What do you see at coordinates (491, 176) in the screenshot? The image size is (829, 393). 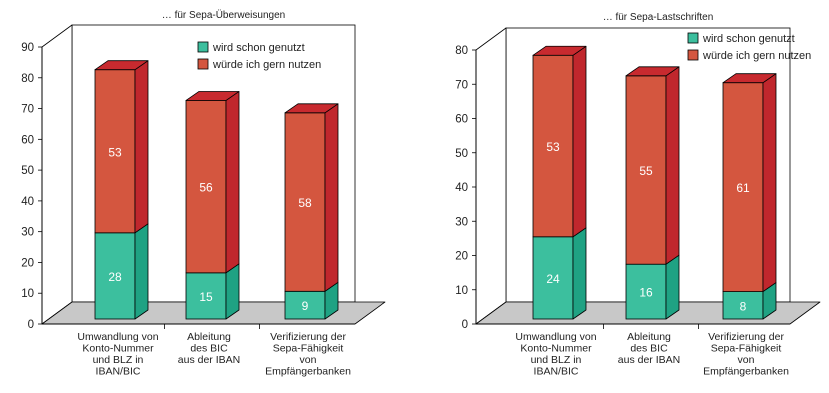 I see `chart2-side-wall` at bounding box center [491, 176].